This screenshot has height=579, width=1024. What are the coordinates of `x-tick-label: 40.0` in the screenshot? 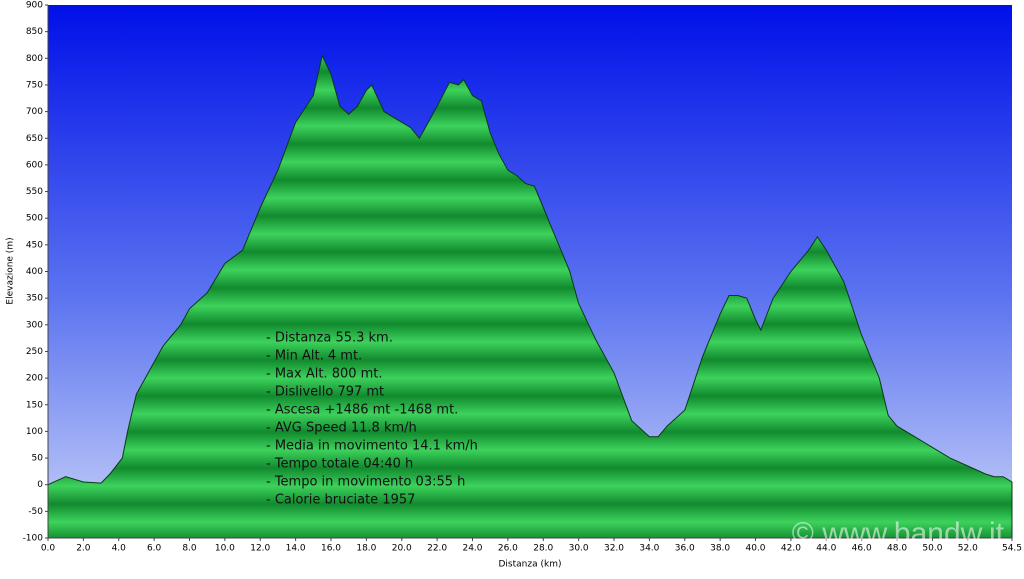 It's located at (755, 549).